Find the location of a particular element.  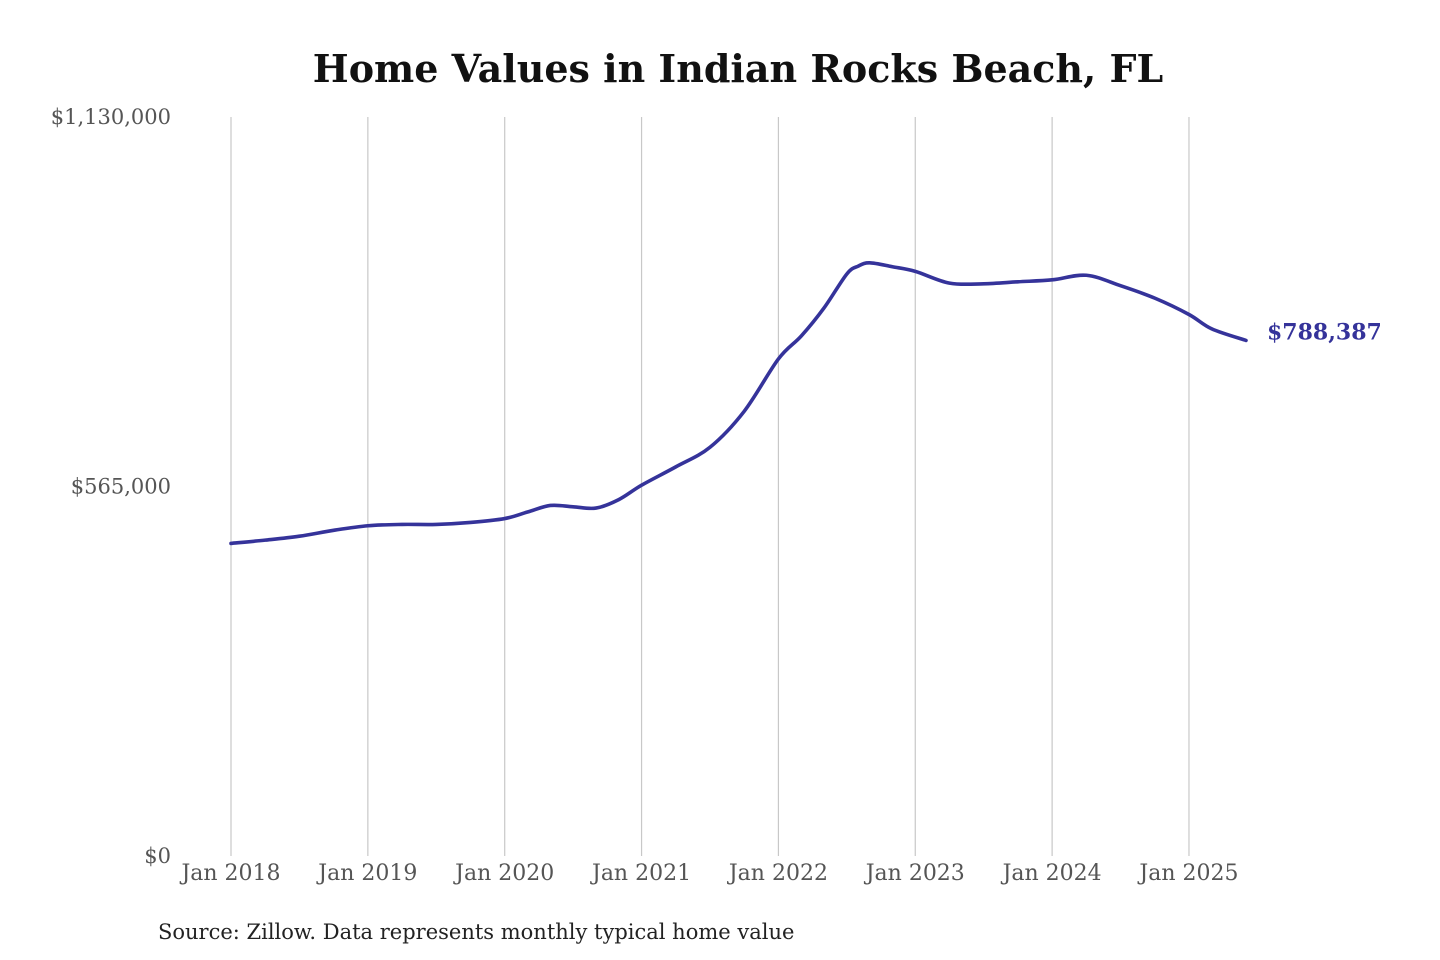

x-tick-label: Jan 2022 is located at coordinates (777, 873).